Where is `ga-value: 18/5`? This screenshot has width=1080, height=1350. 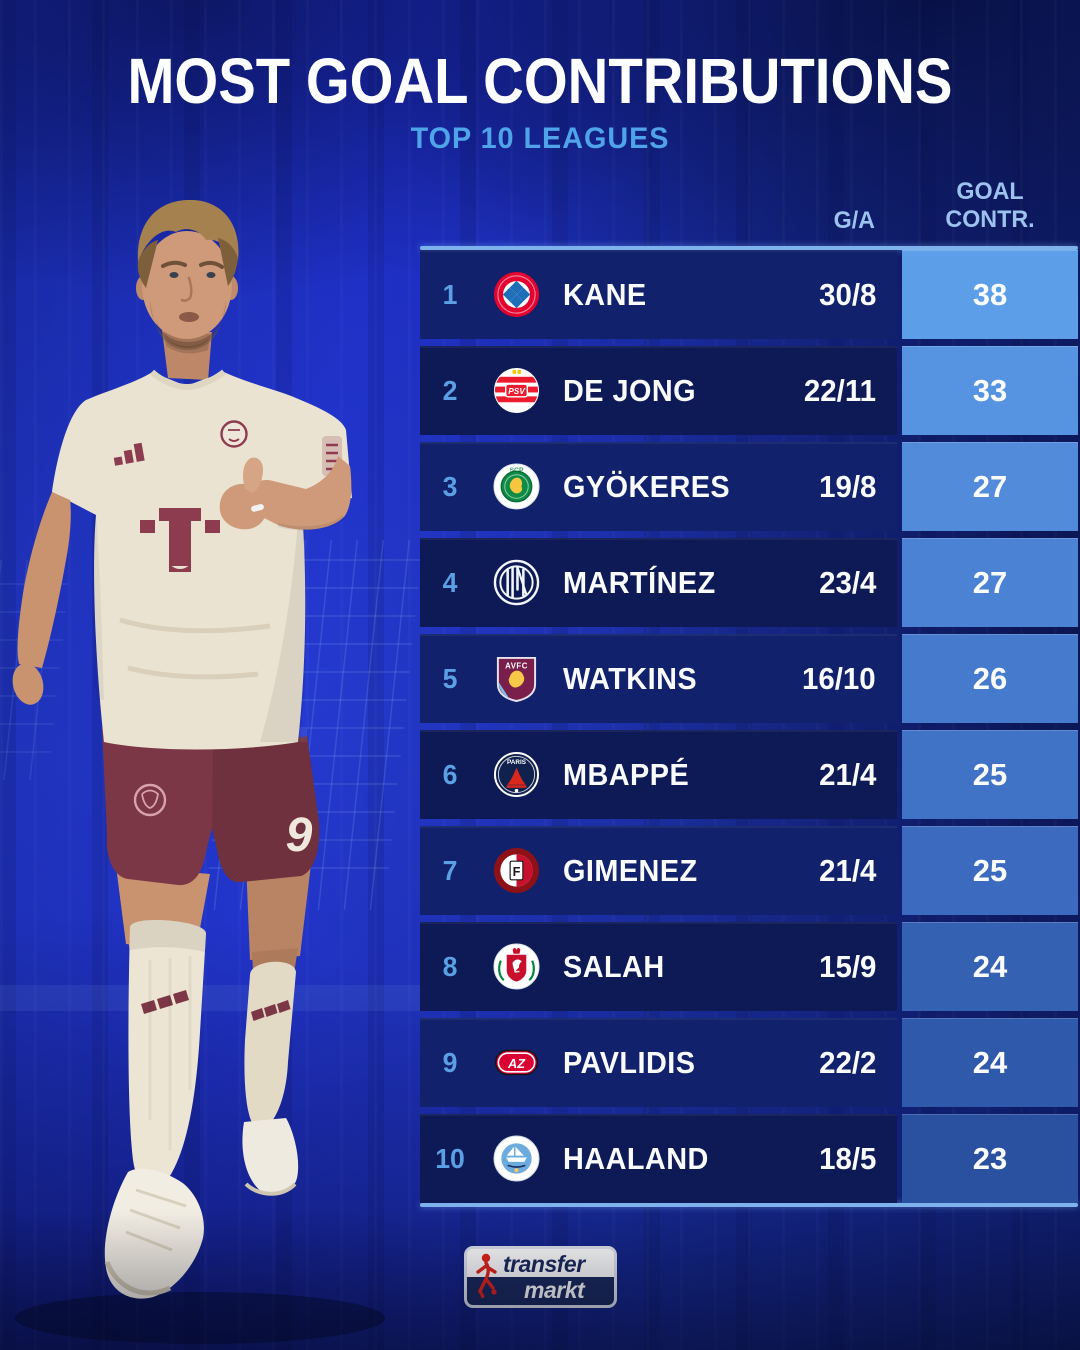 ga-value: 18/5 is located at coordinates (847, 1158).